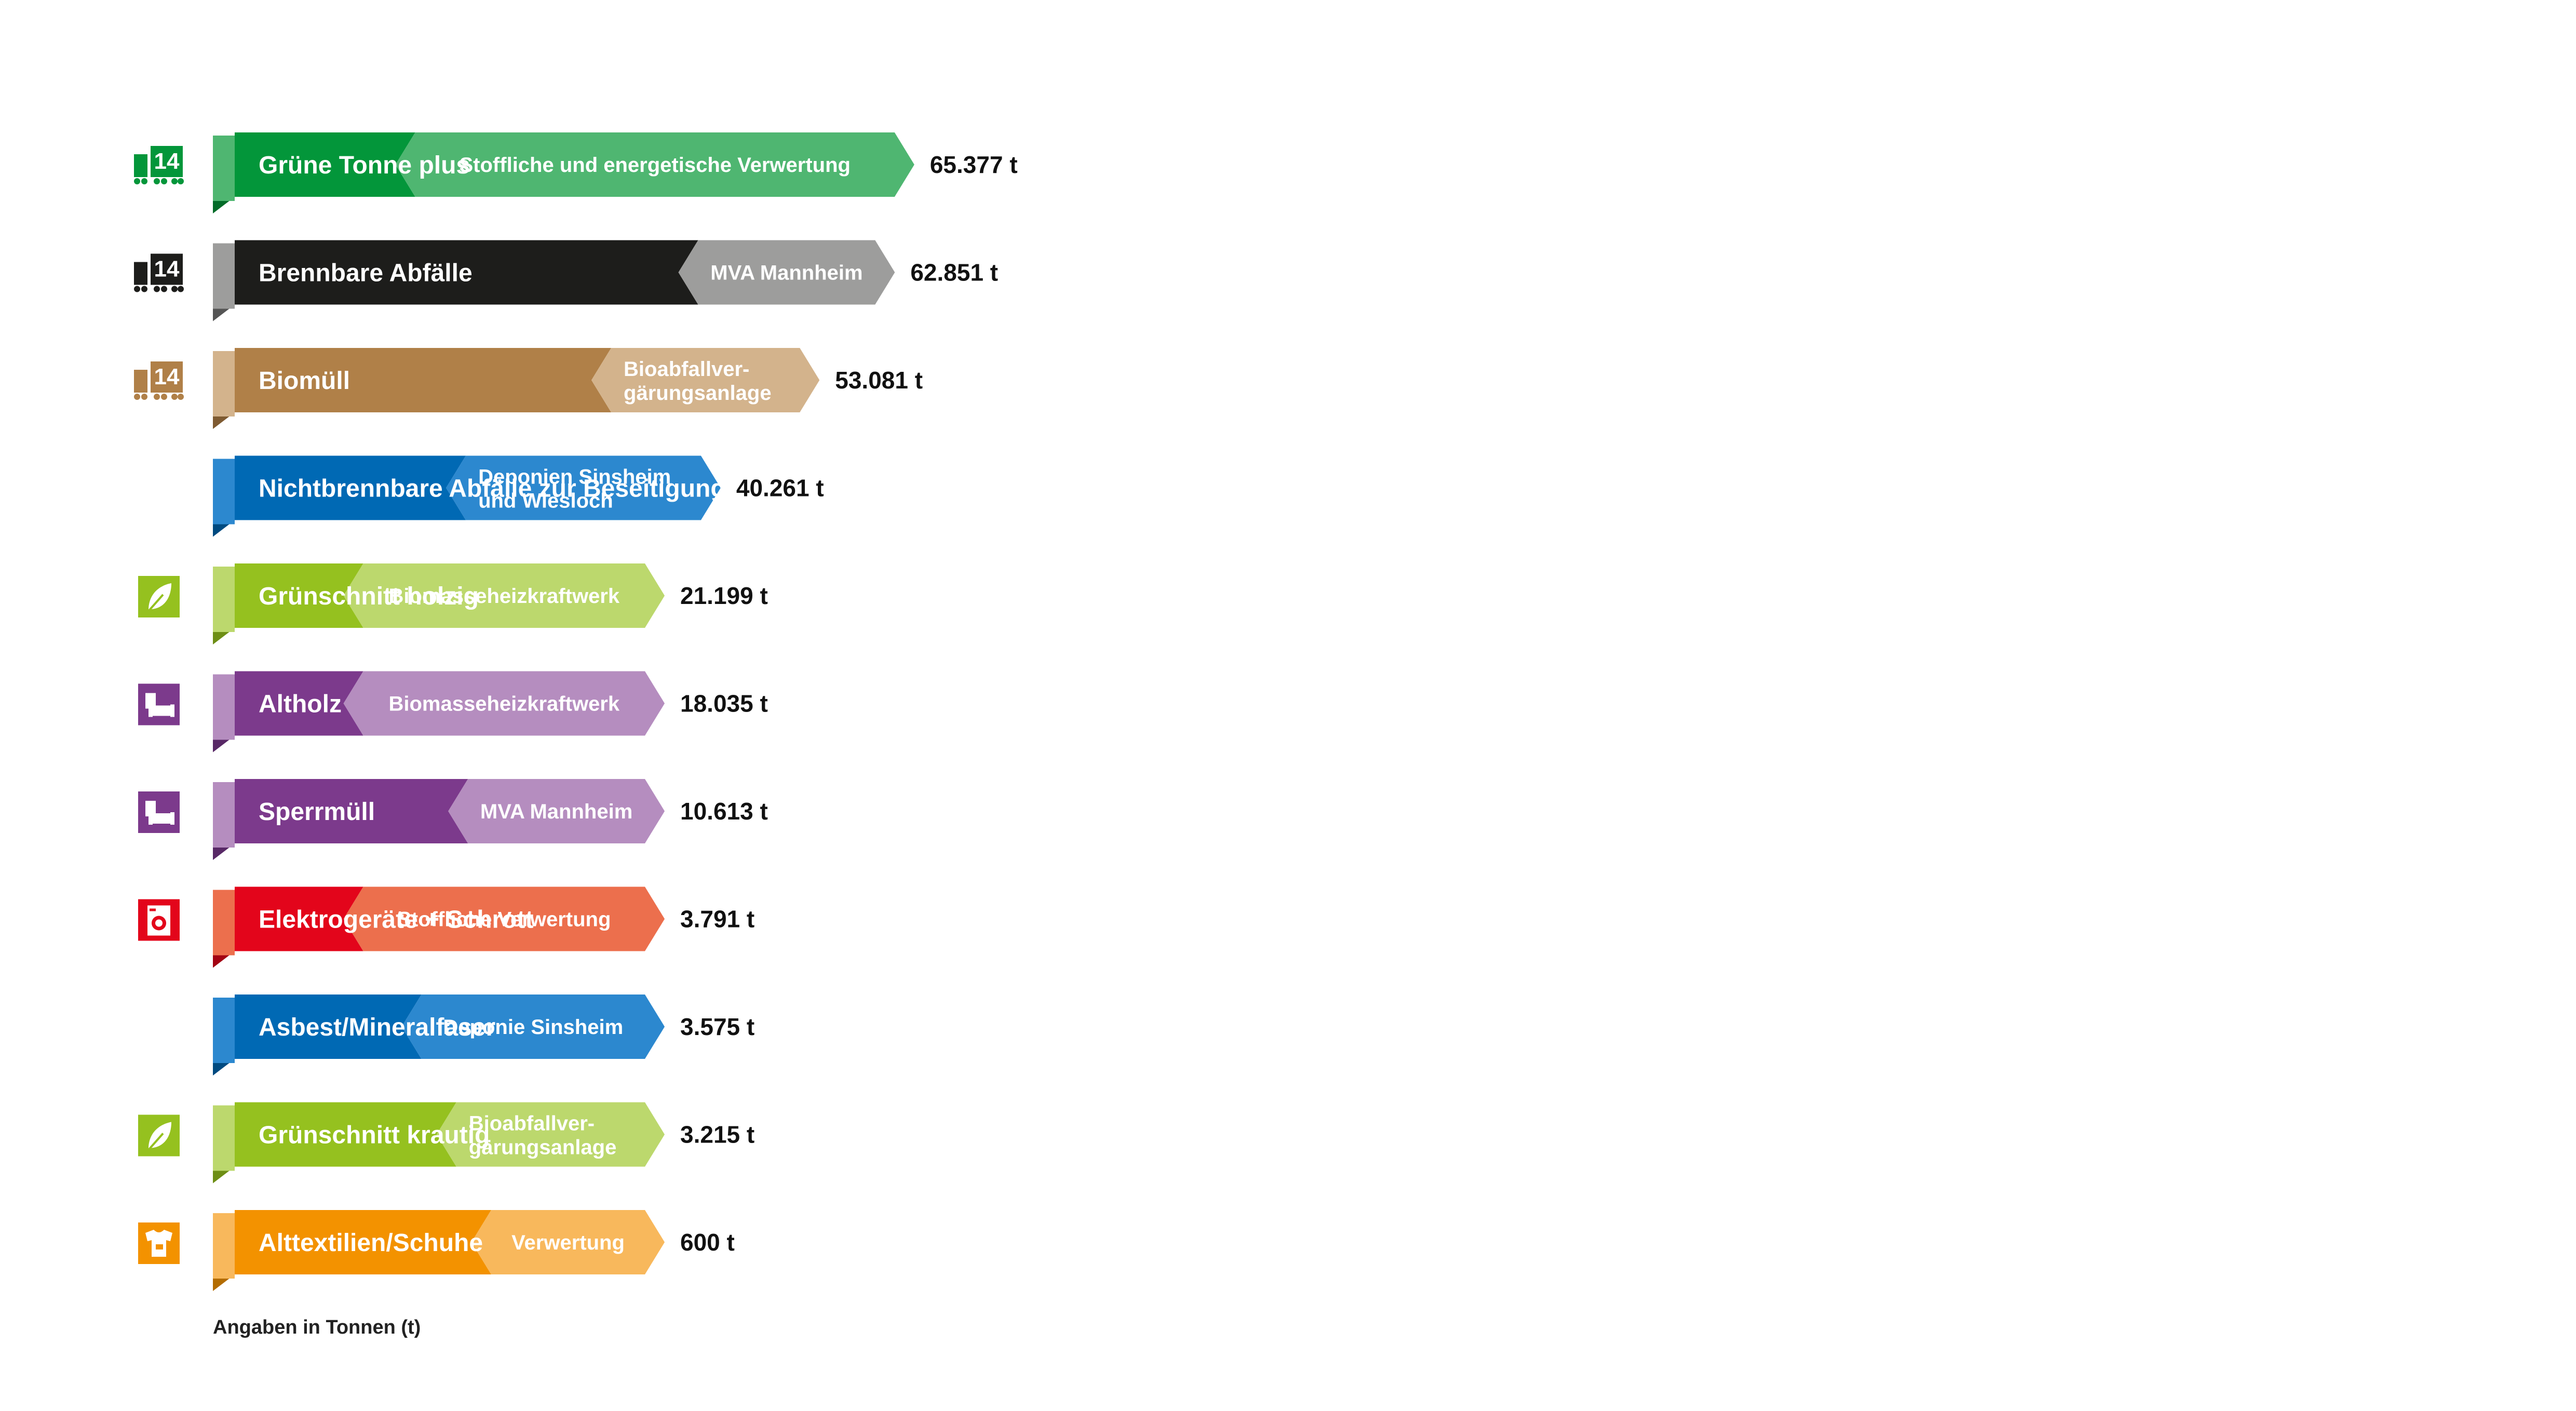 The height and width of the screenshot is (1411, 2576). I want to click on value-label: 21.199 t, so click(724, 595).